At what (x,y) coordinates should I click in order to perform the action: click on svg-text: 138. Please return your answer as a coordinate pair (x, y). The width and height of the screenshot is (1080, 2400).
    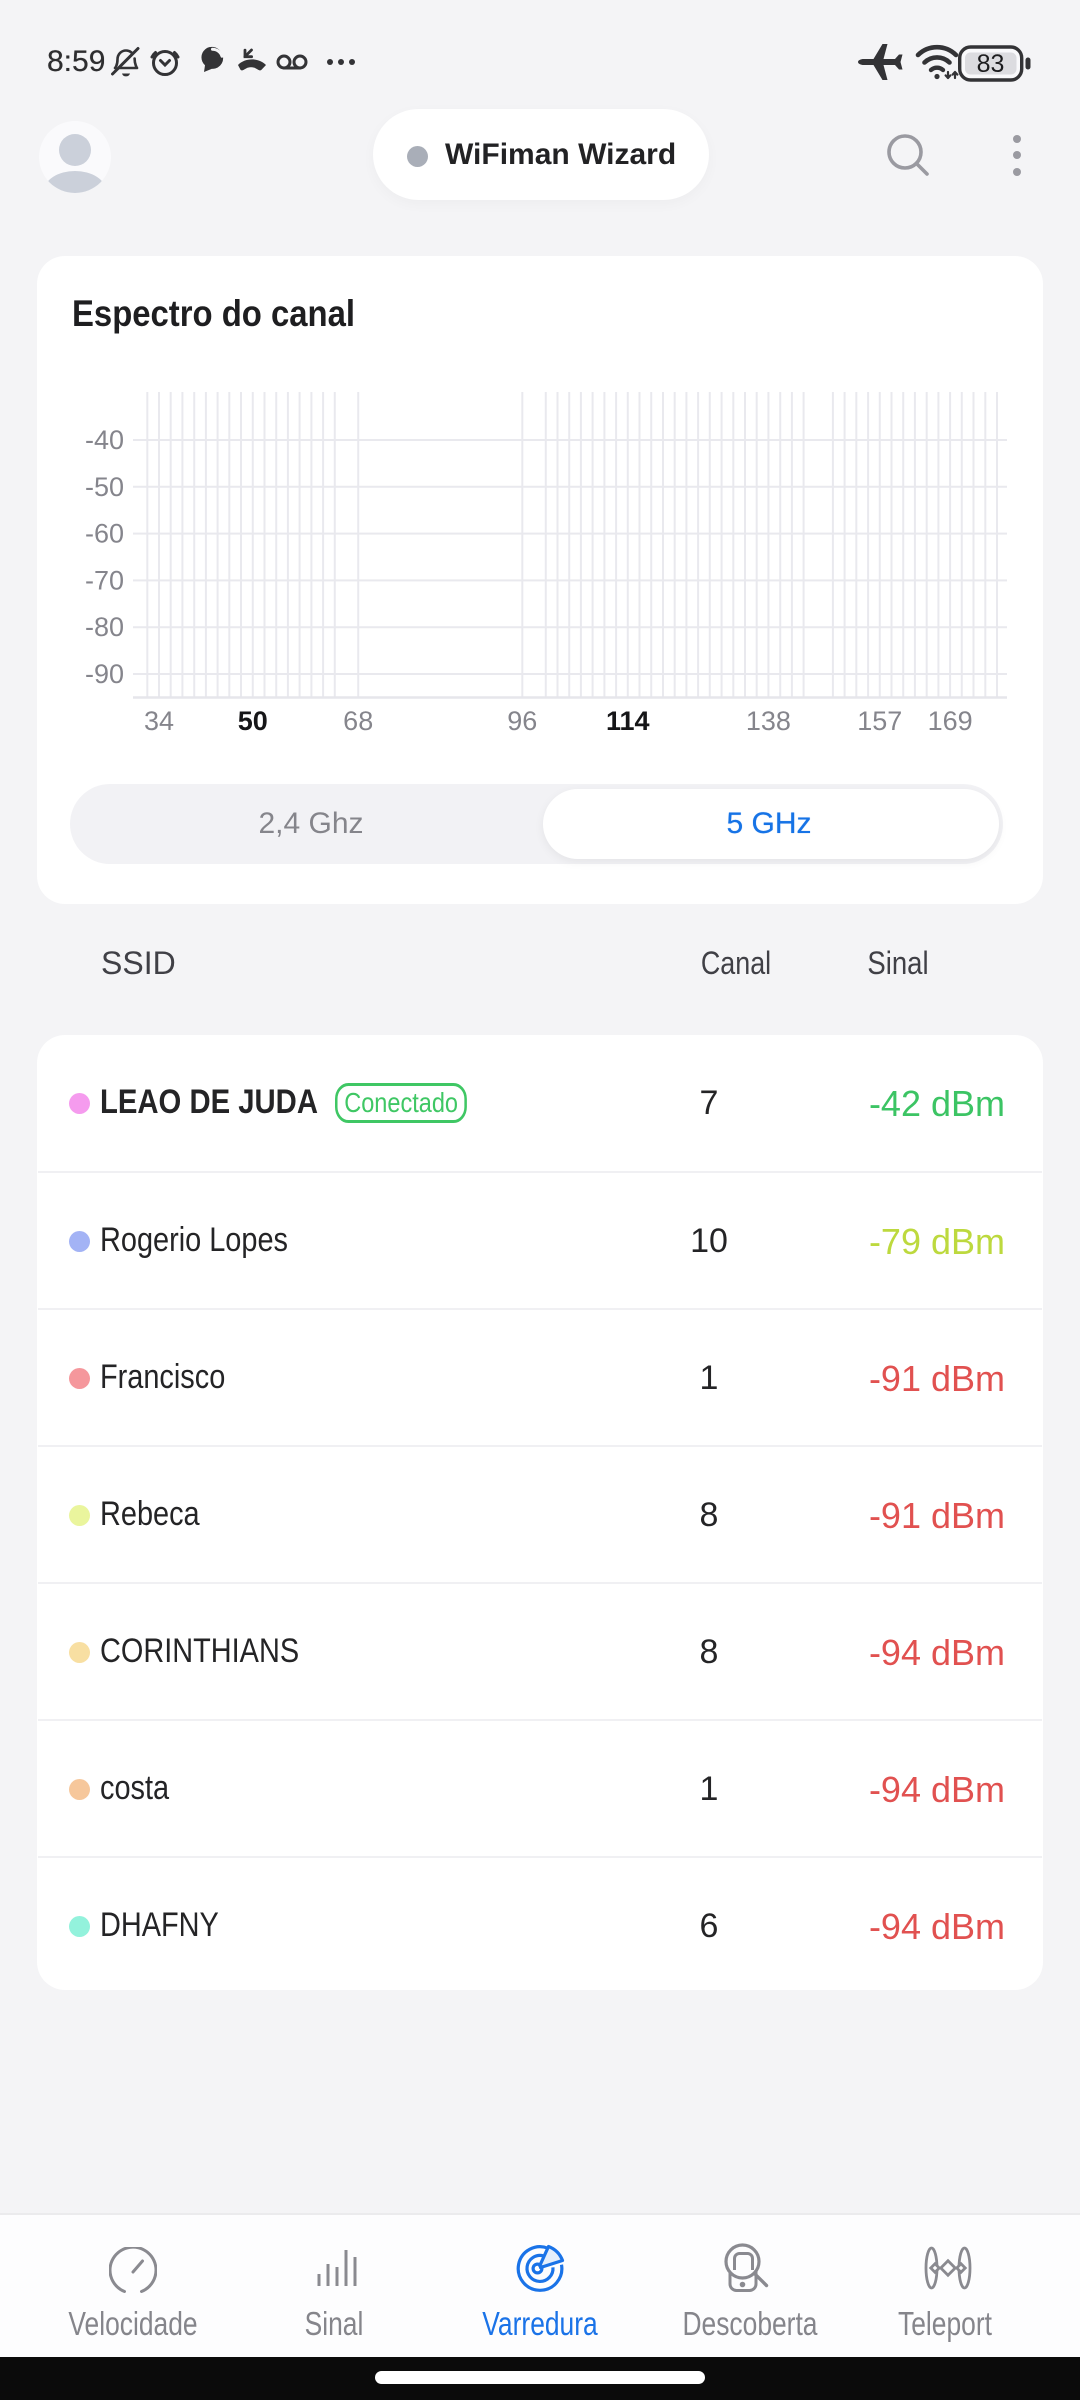
    Looking at the image, I should click on (768, 721).